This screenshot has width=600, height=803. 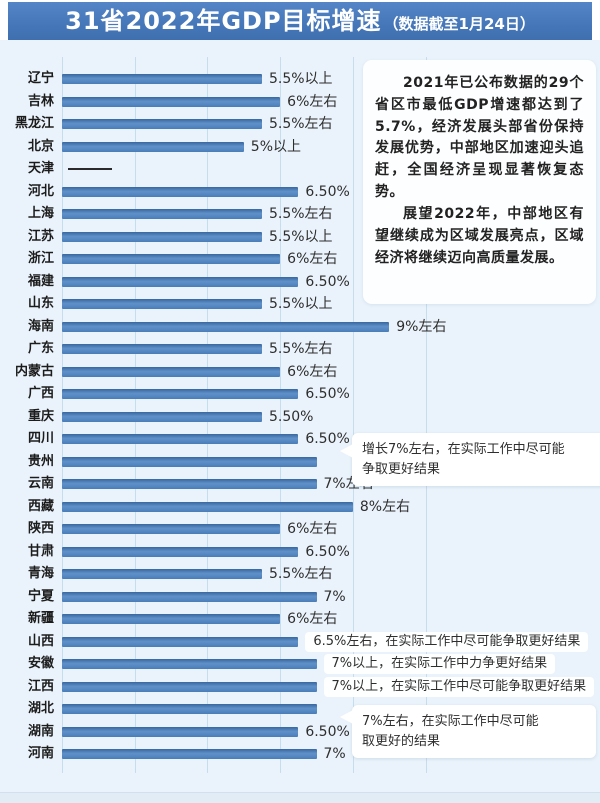 I want to click on province-label: 重庆, so click(x=40, y=416).